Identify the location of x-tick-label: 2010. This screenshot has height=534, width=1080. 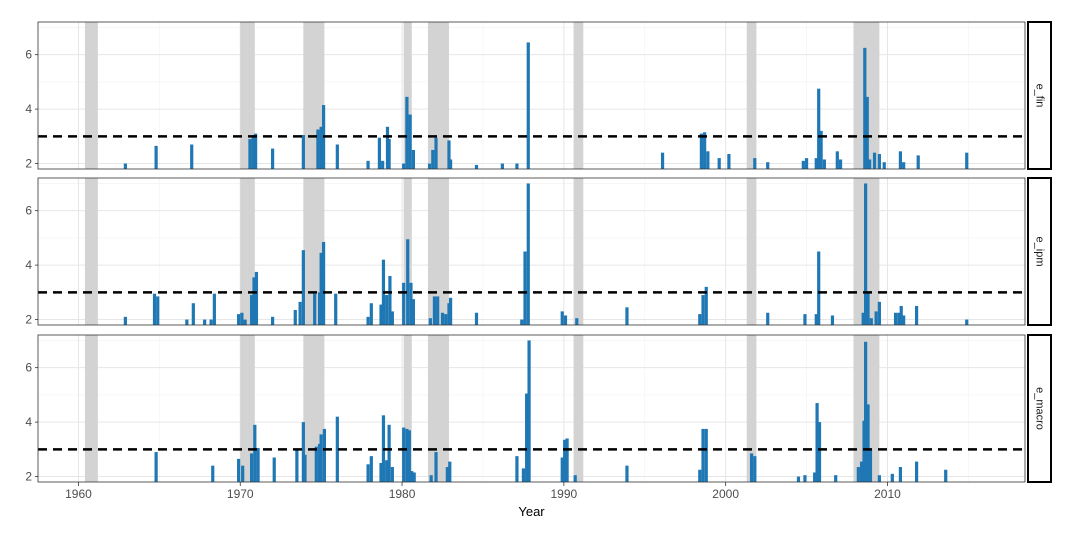
(887, 494).